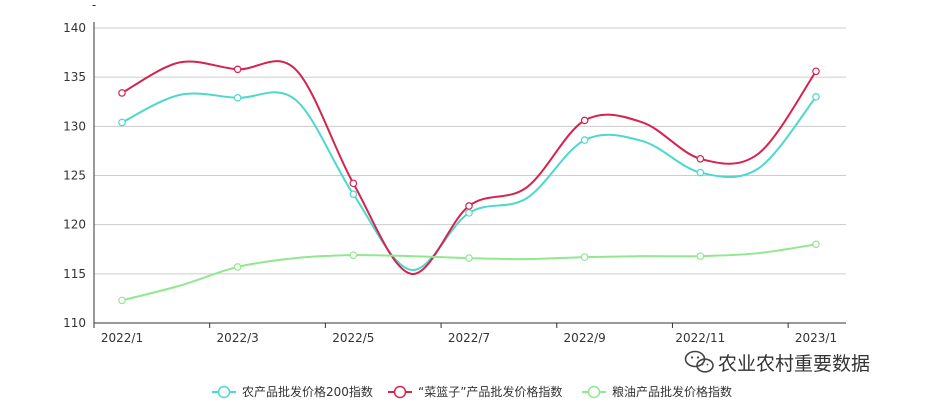 The height and width of the screenshot is (405, 940). Describe the element at coordinates (122, 338) in the screenshot. I see `x-tick-label: 2022/1` at that location.